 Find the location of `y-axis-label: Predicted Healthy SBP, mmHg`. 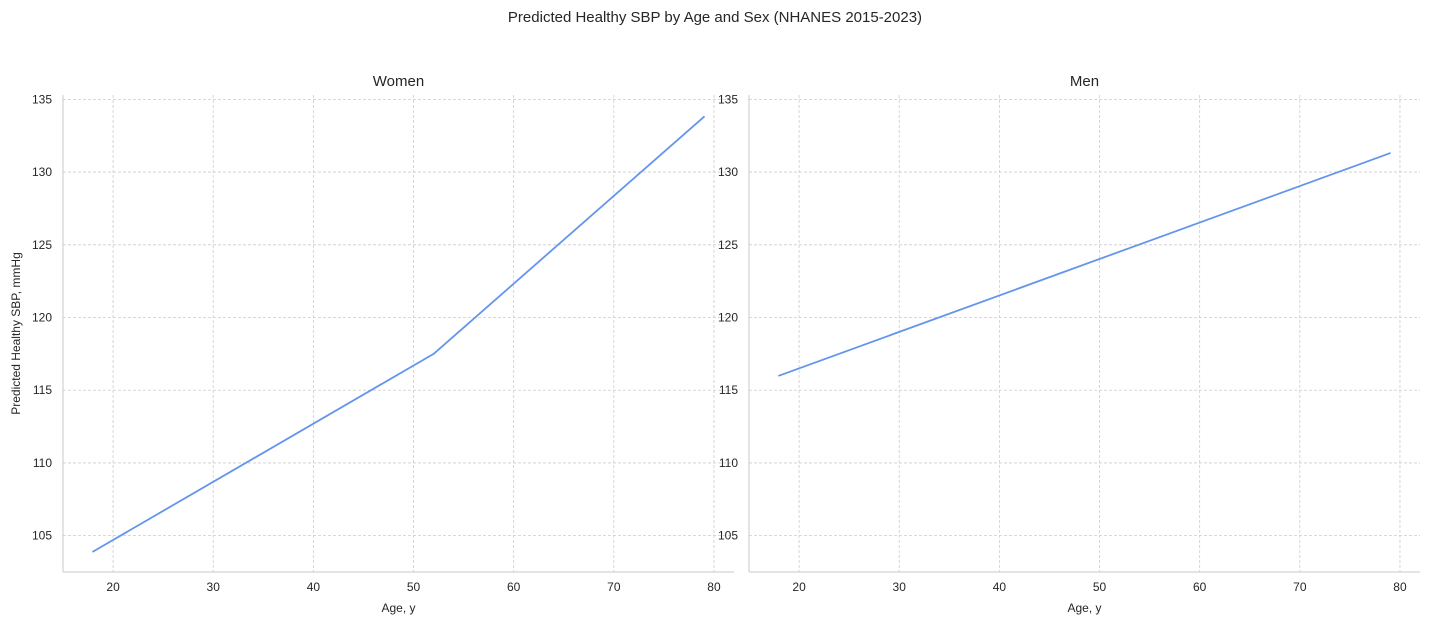

y-axis-label: Predicted Healthy SBP, mmHg is located at coordinates (16, 333).